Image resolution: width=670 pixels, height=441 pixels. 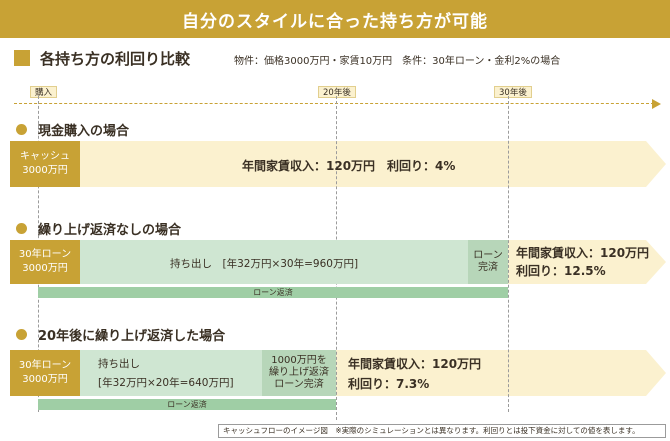 What do you see at coordinates (45, 170) in the screenshot?
I see `case1-funding-line2: 3000万円` at bounding box center [45, 170].